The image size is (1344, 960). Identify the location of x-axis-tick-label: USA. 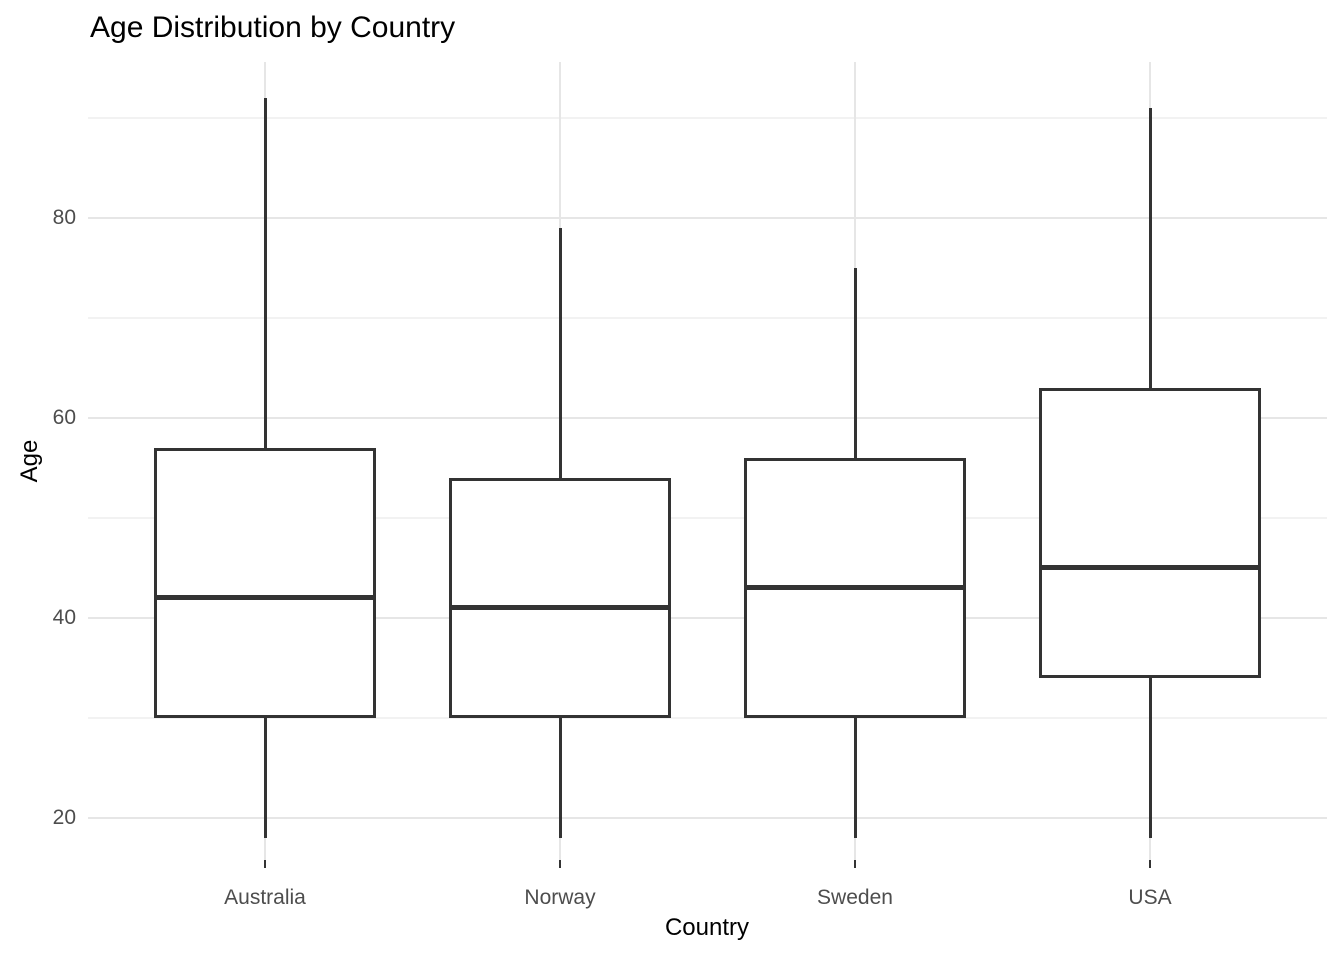
(1150, 897).